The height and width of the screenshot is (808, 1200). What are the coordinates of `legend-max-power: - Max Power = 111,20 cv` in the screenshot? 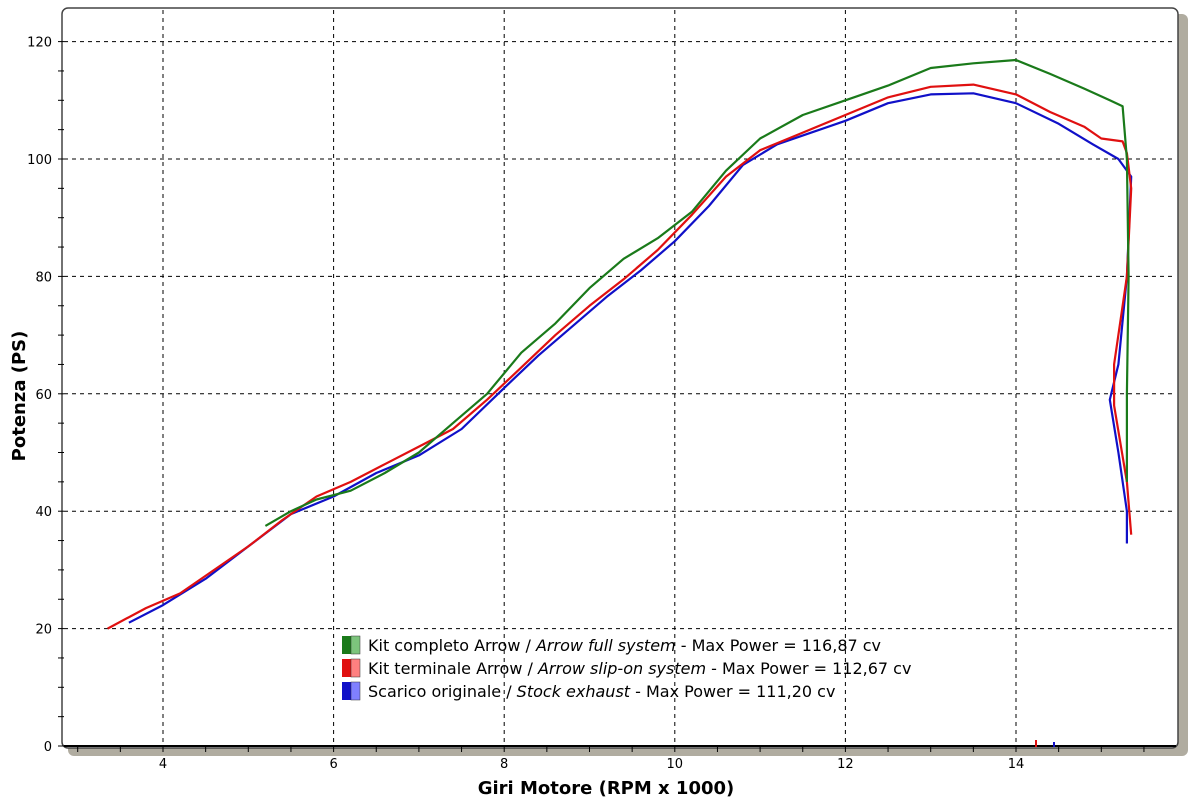 It's located at (732, 691).